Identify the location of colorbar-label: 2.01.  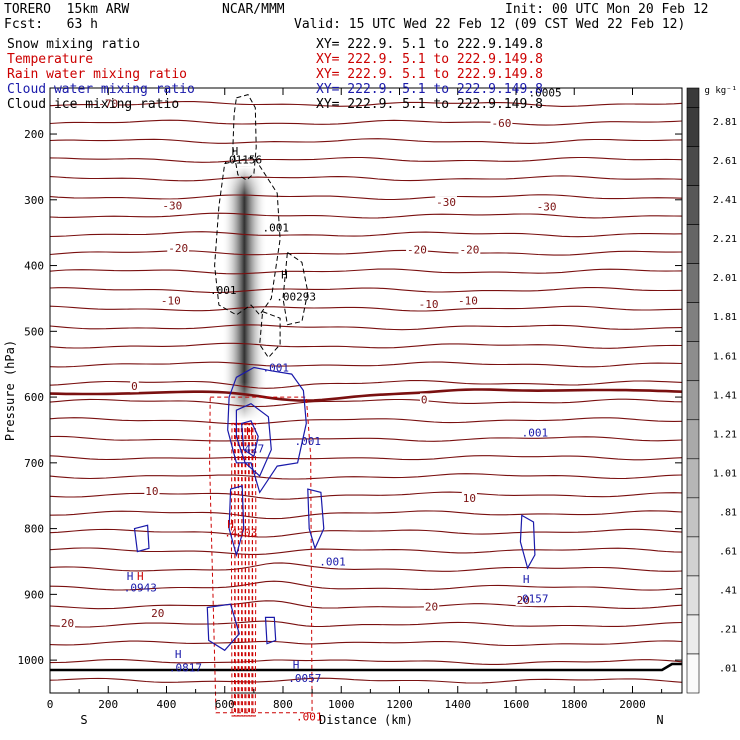
(725, 278).